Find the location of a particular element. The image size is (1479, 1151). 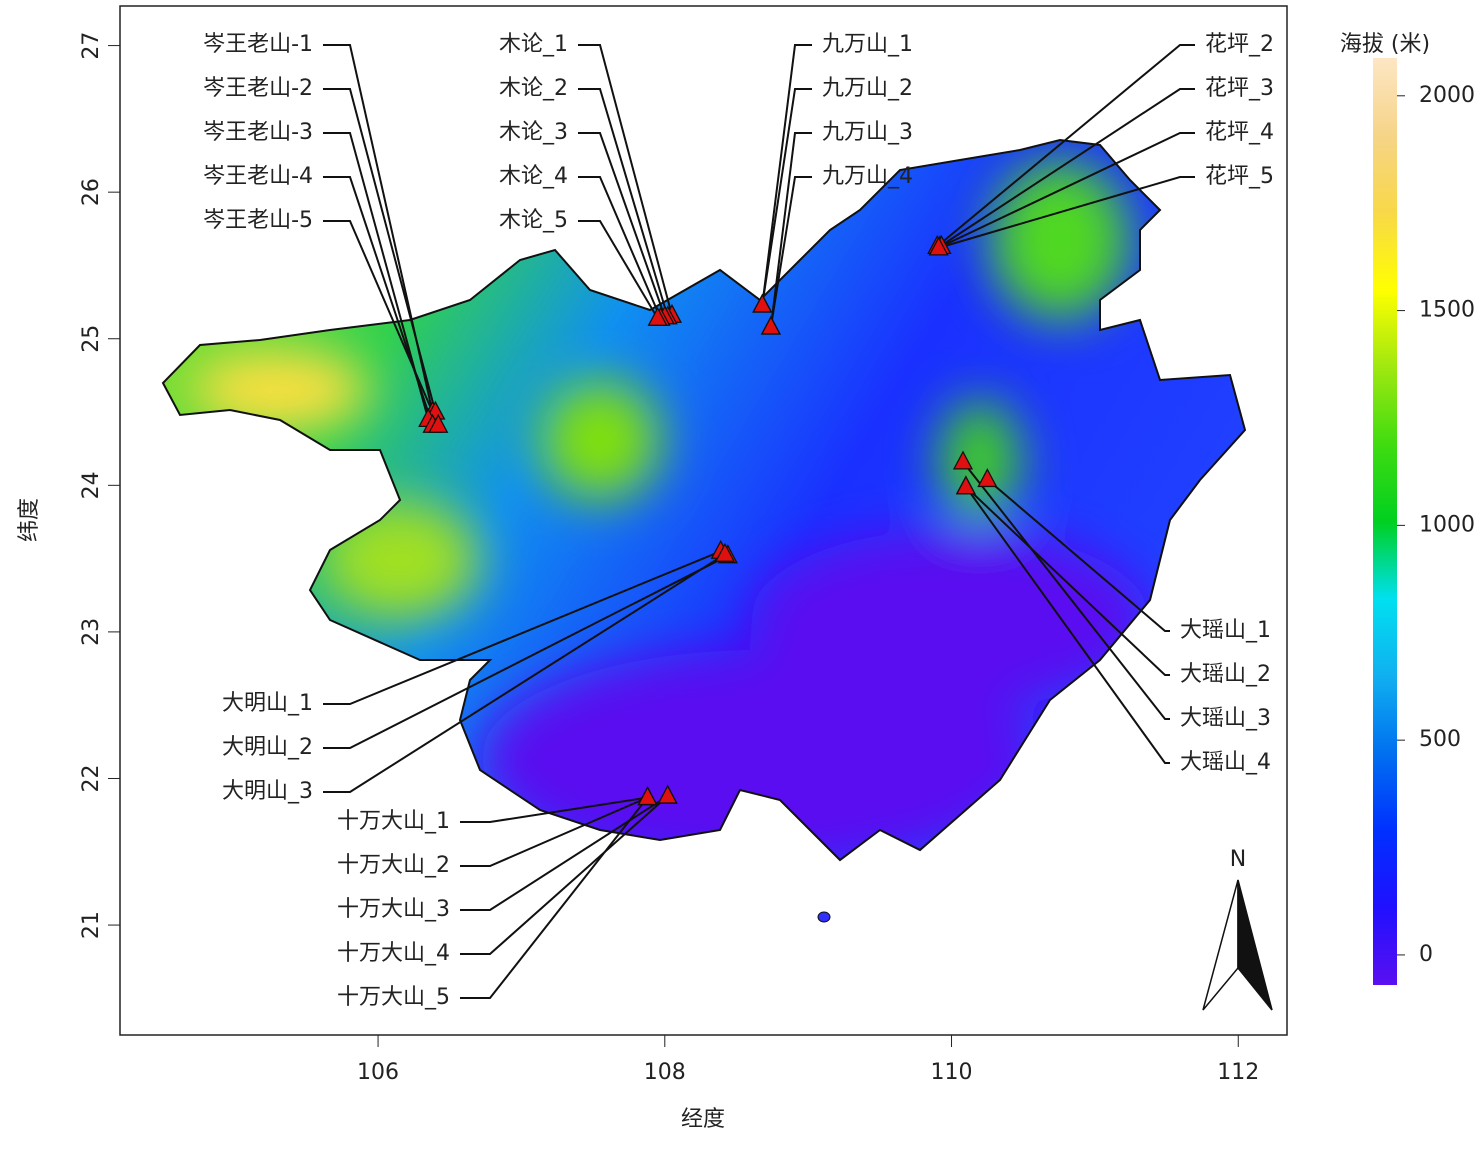

site-label: 花坪_5 is located at coordinates (1239, 176).